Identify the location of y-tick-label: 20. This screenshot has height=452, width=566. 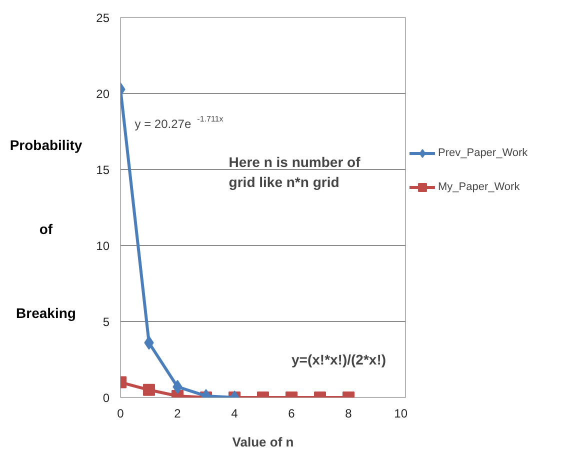
(103, 94).